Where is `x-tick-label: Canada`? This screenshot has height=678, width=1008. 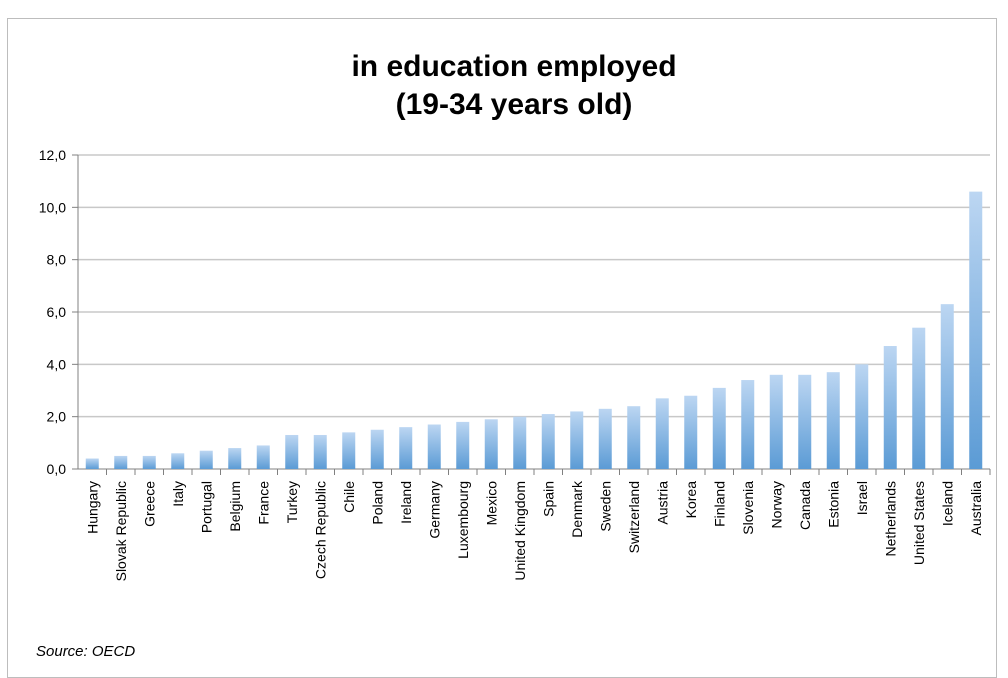
x-tick-label: Canada is located at coordinates (805, 505).